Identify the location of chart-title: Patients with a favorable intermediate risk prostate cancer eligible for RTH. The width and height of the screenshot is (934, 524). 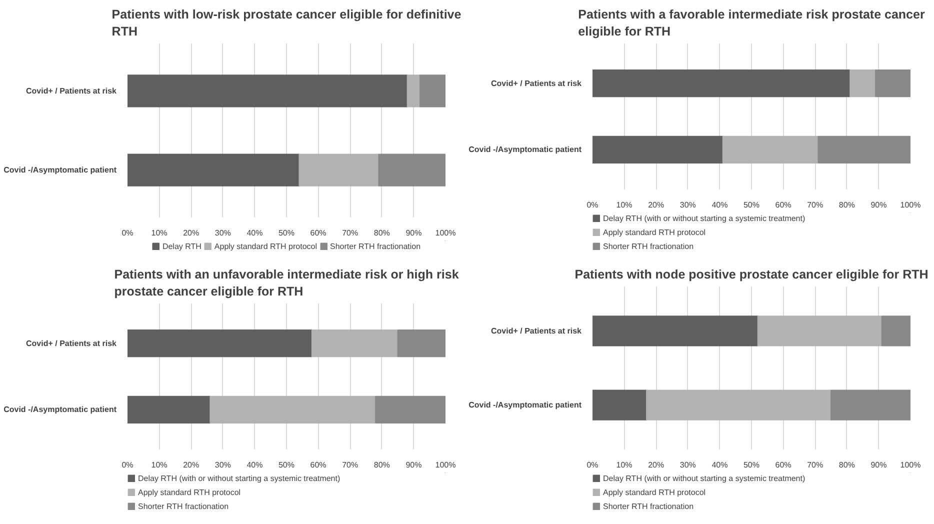
(751, 23).